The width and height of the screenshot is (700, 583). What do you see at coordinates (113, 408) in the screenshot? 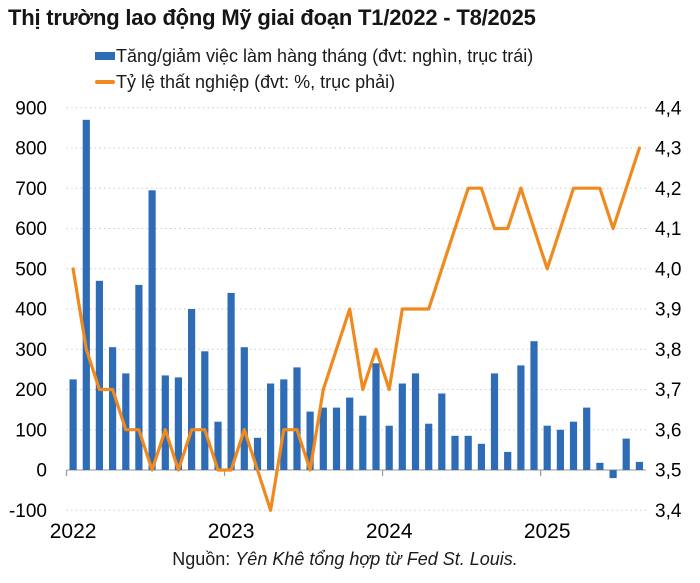
I see `bar-T4/2022` at bounding box center [113, 408].